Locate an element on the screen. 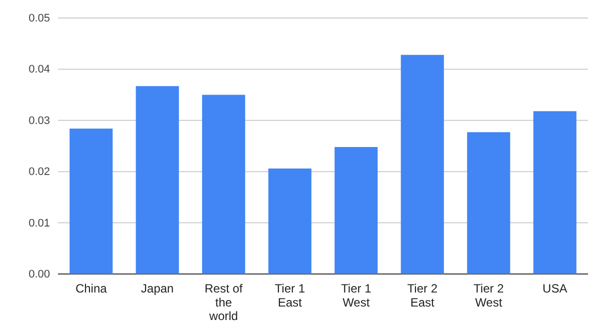  x-tick-label: USA is located at coordinates (555, 289).